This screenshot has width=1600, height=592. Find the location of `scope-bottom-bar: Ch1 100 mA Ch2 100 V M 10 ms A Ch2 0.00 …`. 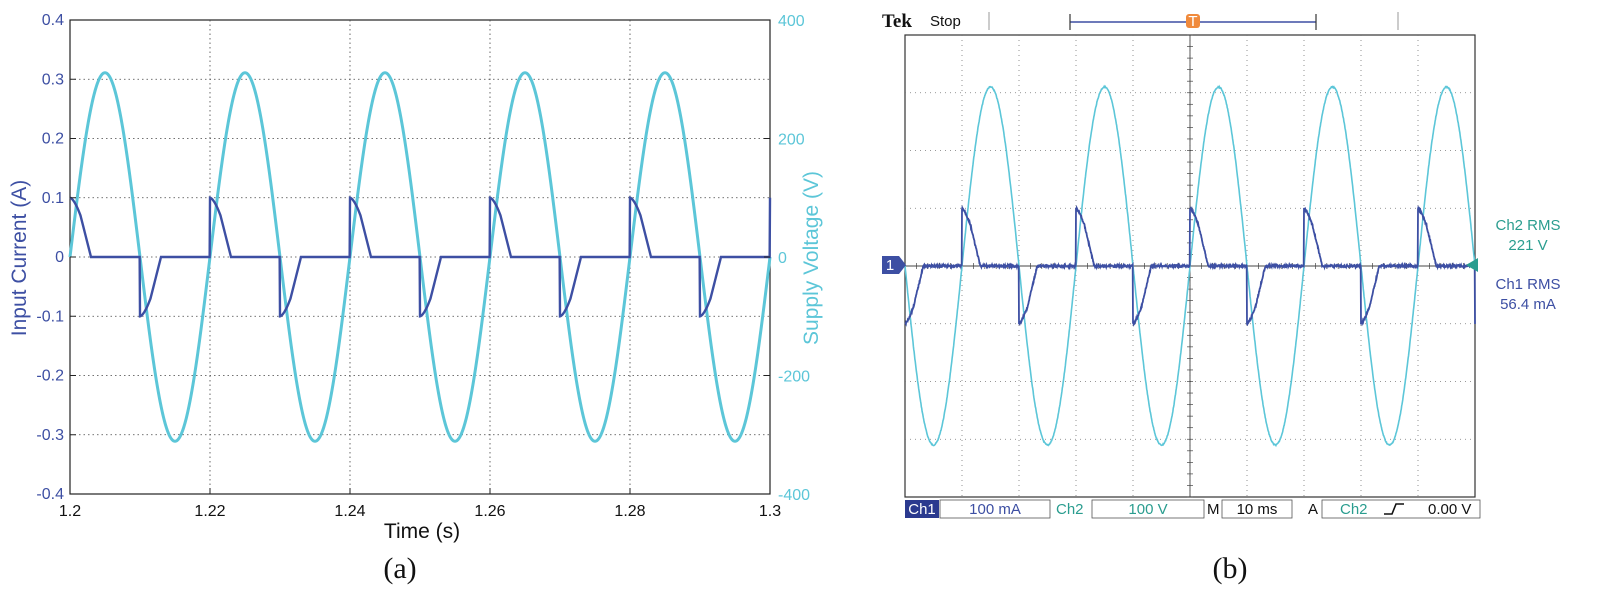

scope-bottom-bar: Ch1 100 mA Ch2 100 V M 10 ms A Ch2 0.00 … is located at coordinates (1193, 509).